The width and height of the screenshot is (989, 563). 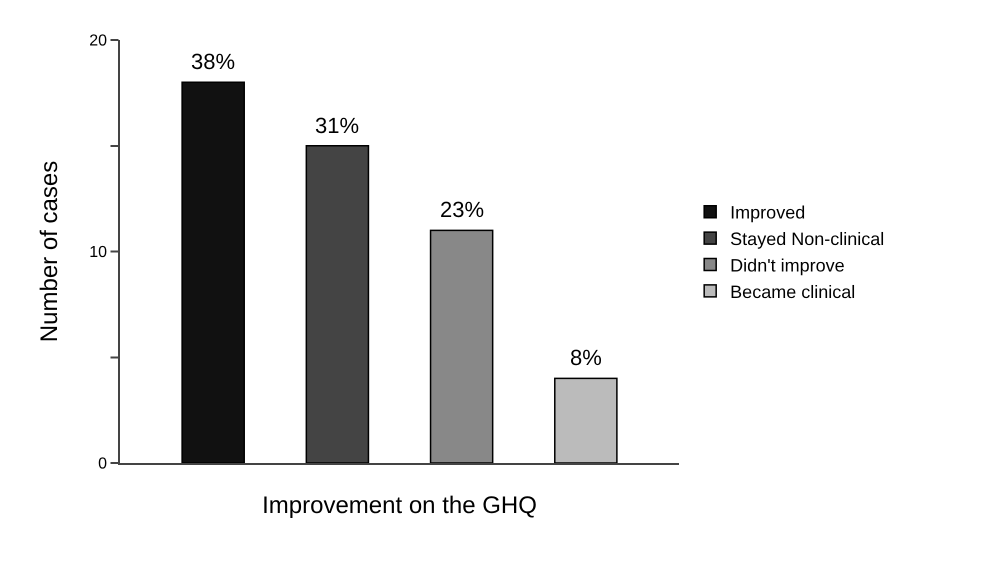 I want to click on y-tick-label: 0, so click(x=103, y=464).